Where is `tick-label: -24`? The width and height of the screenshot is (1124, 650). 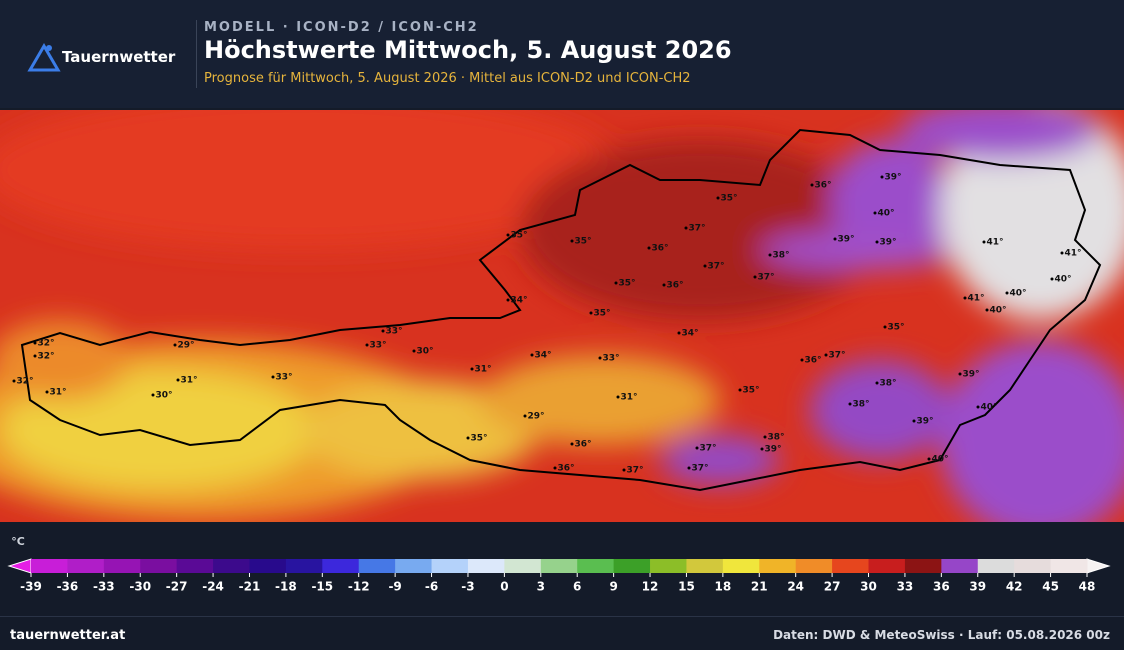 tick-label: -24 is located at coordinates (213, 587).